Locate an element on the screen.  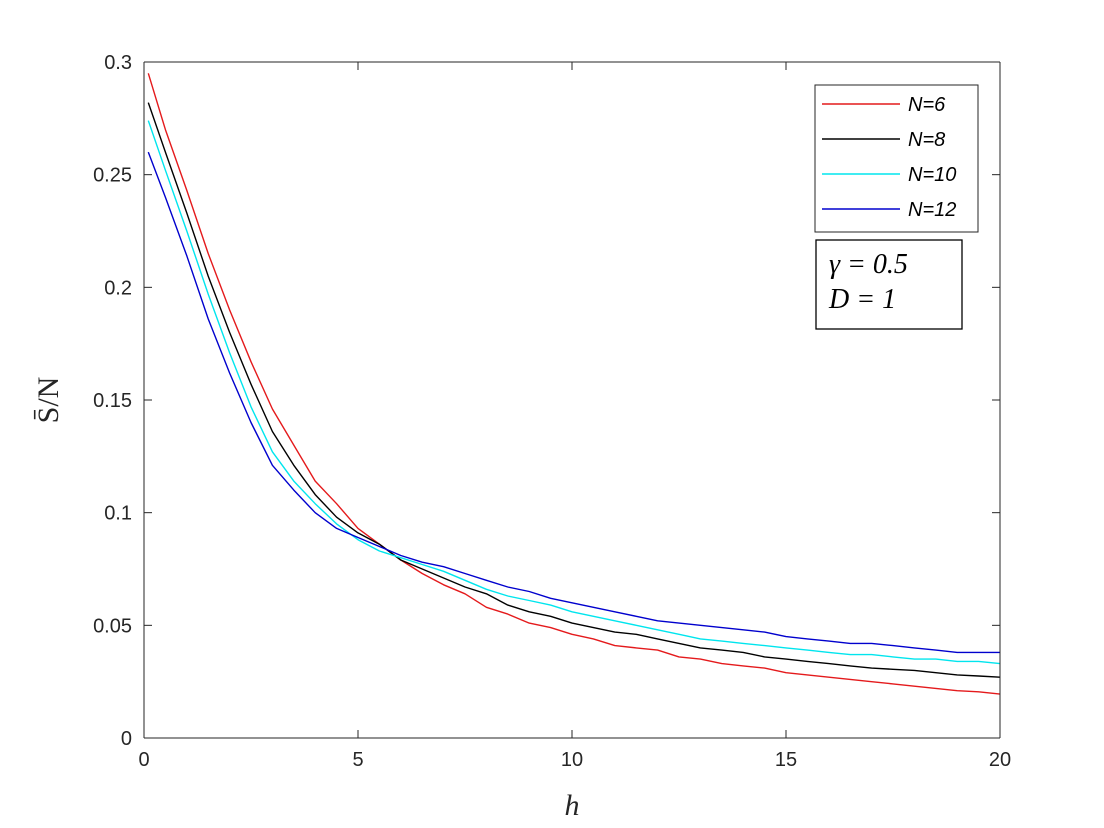
annotation-frame is located at coordinates (889, 284).